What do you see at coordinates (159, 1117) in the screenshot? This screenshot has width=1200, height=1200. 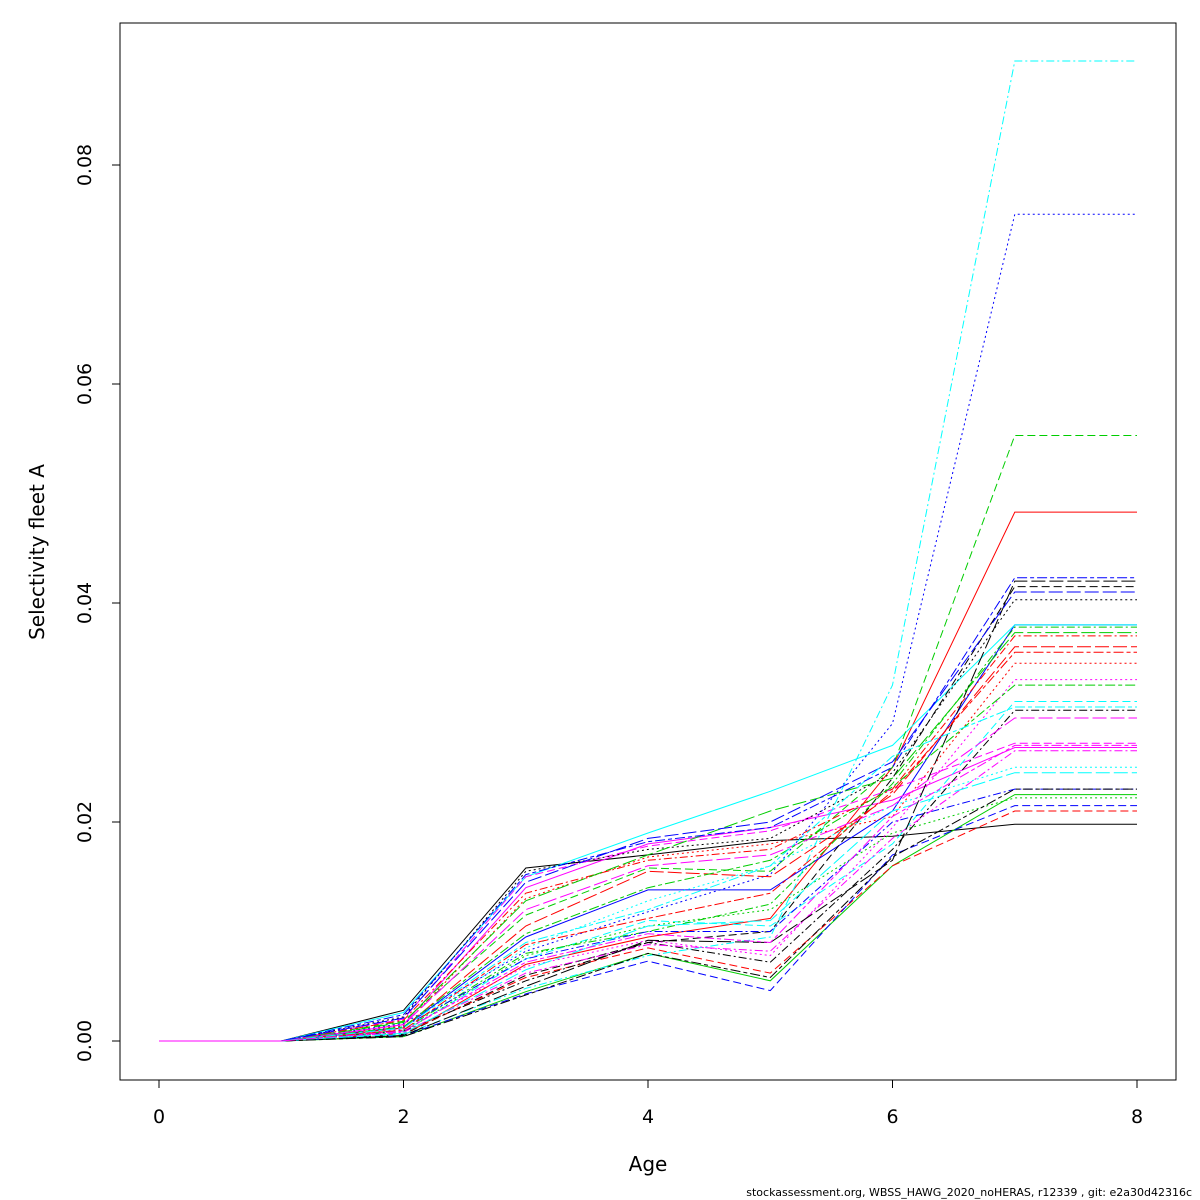 I see `x-tick-label: 0` at bounding box center [159, 1117].